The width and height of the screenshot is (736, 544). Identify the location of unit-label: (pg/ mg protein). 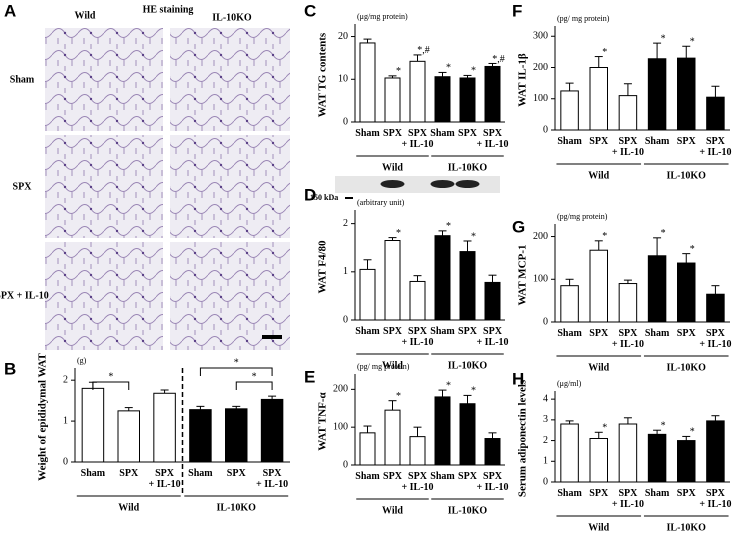
(583, 18).